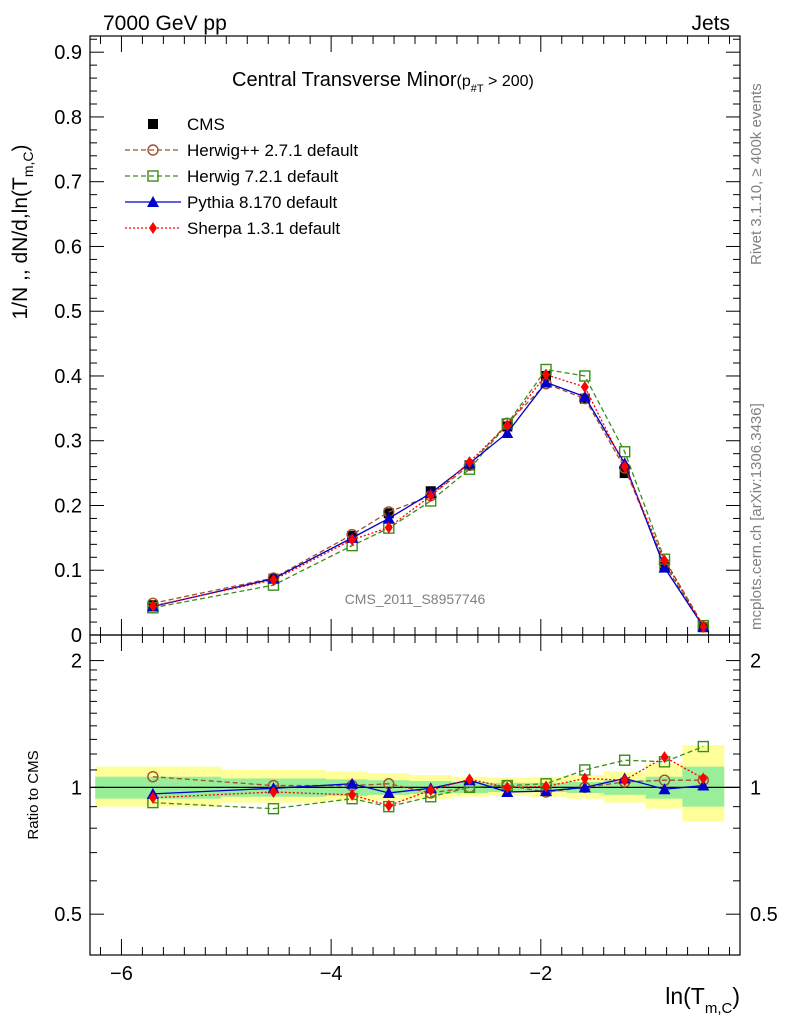 The height and width of the screenshot is (1024, 786). Describe the element at coordinates (76, 788) in the screenshot. I see `ratio-y-tick-label-left: 1` at that location.